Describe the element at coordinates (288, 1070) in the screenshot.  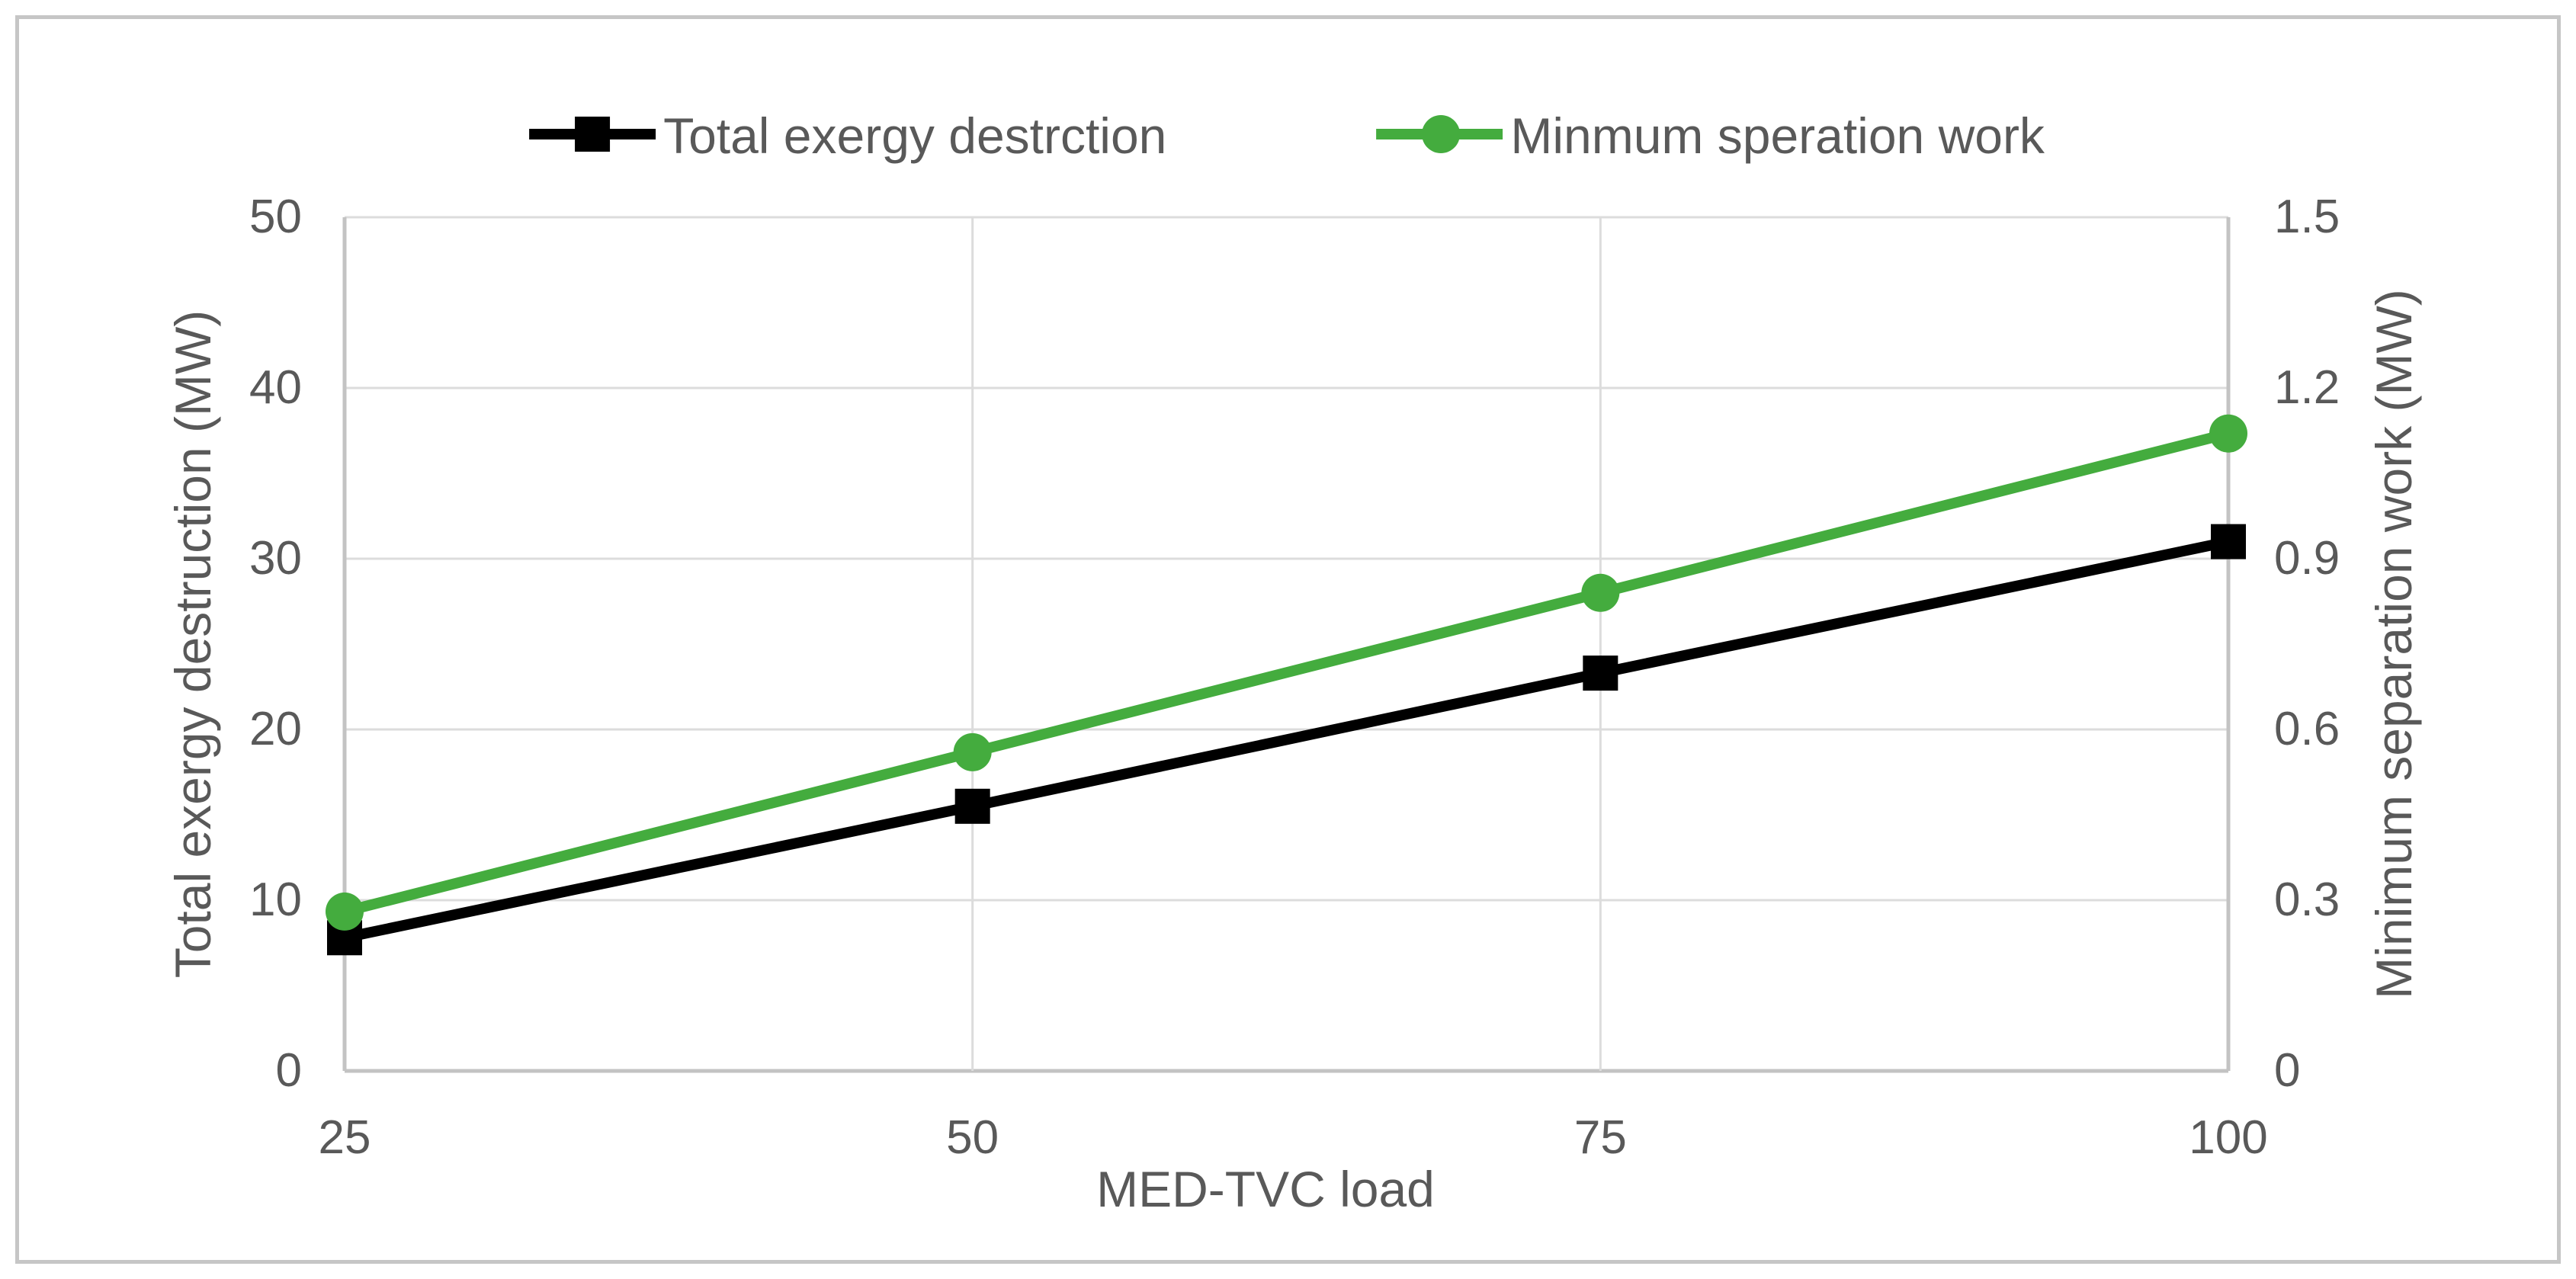
I see `y-left-tick-label: 0` at that location.